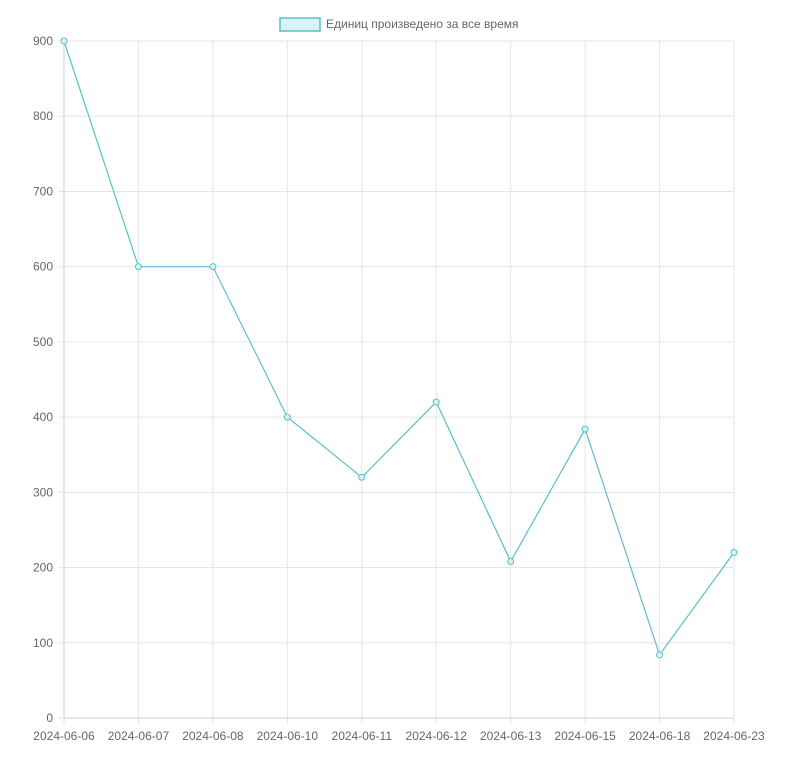 The height and width of the screenshot is (773, 797). I want to click on y-tick-label: 800, so click(43, 116).